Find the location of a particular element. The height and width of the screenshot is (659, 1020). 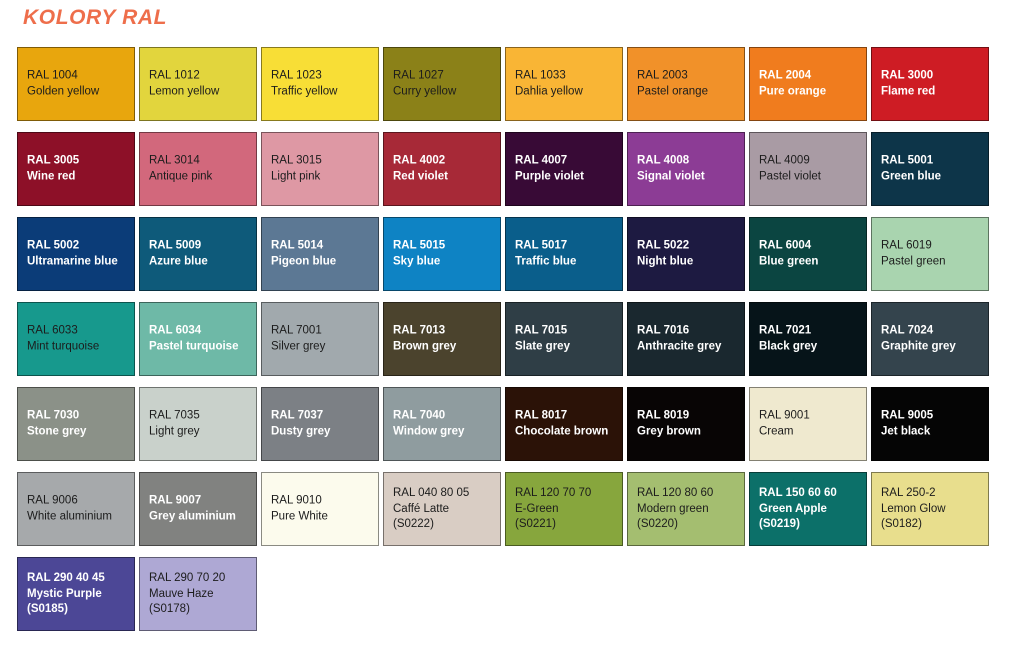

color-swatch-text: RAL 3015 Light pink is located at coordinates (322, 169).